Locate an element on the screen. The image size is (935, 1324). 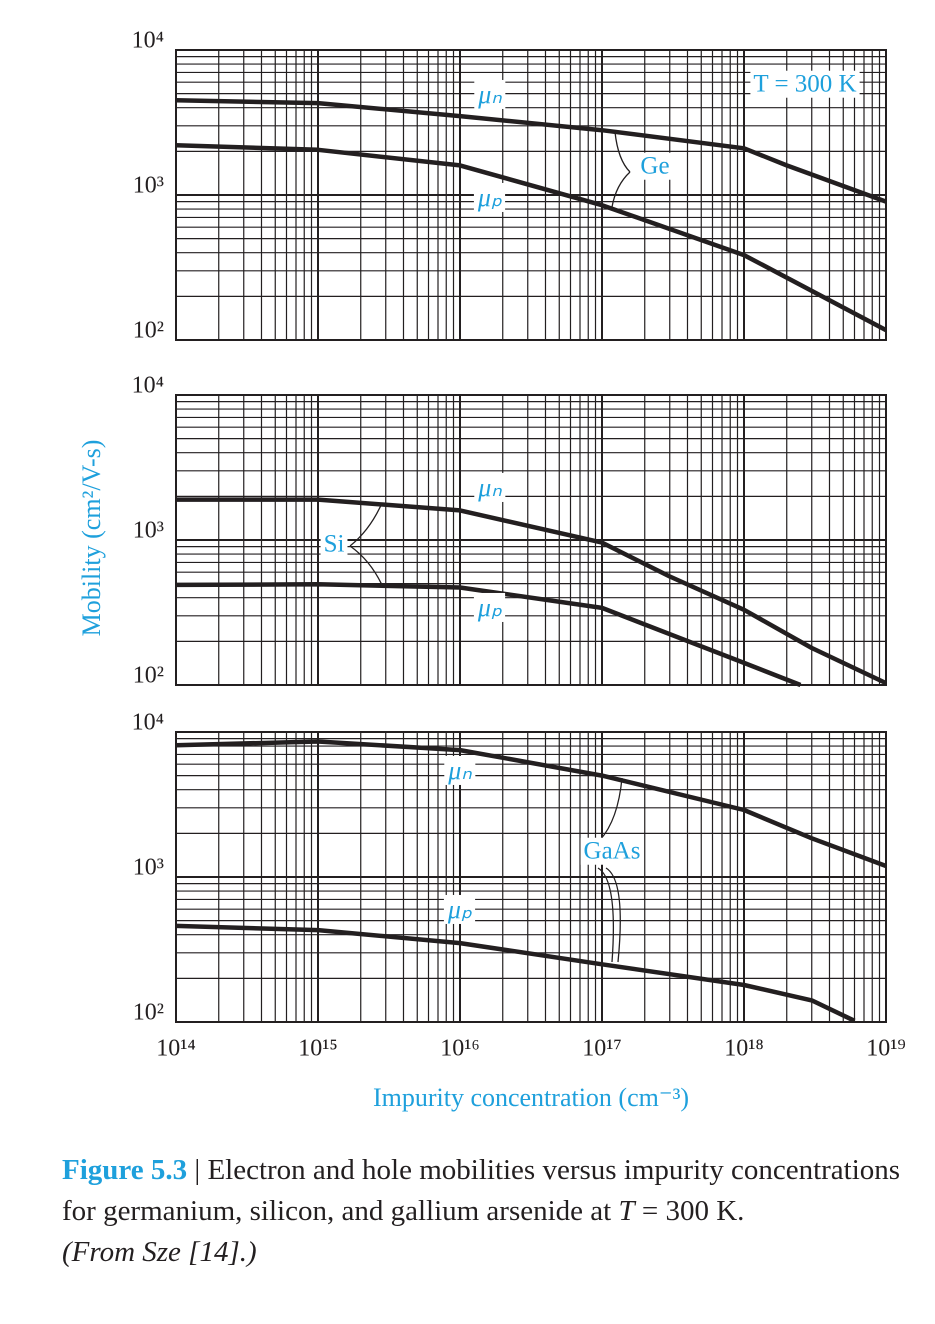
annotation: GaAs is located at coordinates (612, 851).